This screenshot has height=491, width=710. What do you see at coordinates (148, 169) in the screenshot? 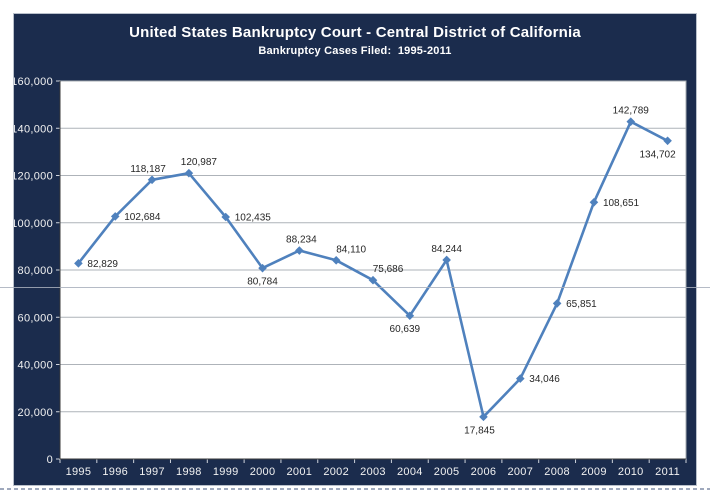
I see `data-label-1997: 118,187` at bounding box center [148, 169].